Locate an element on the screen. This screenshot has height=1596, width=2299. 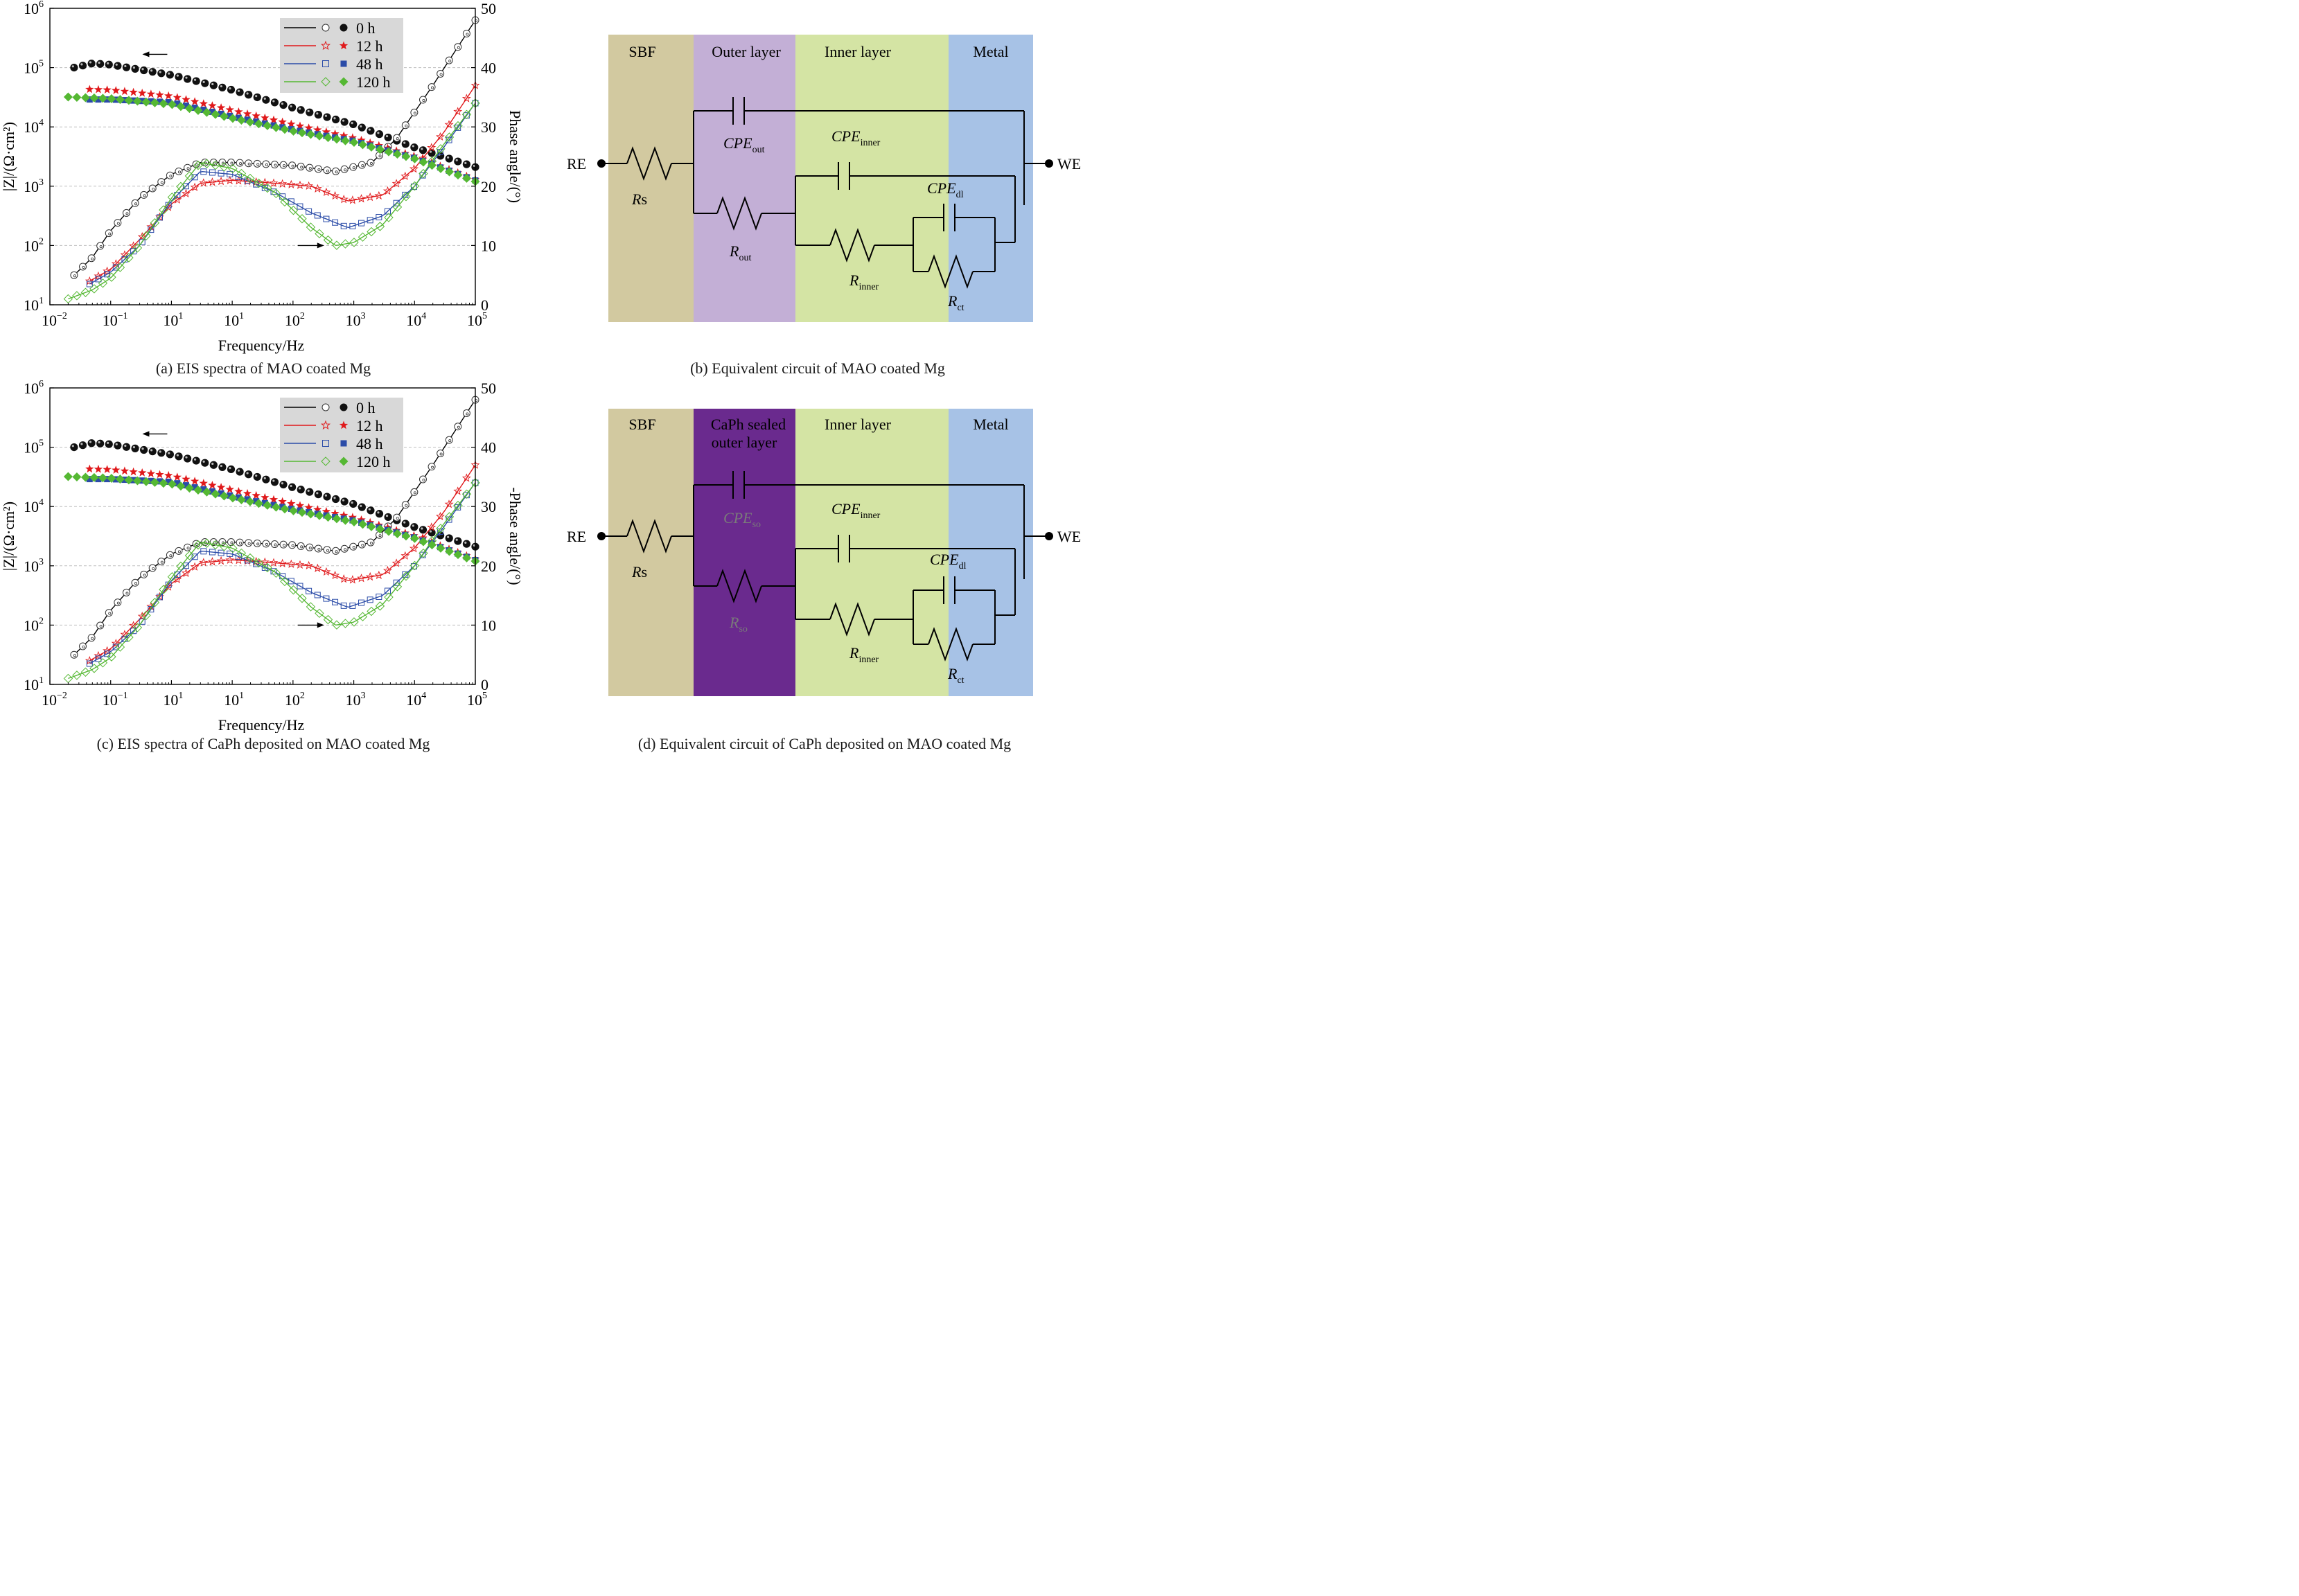
x-tick-label: 10² is located at coordinates (295, 700).